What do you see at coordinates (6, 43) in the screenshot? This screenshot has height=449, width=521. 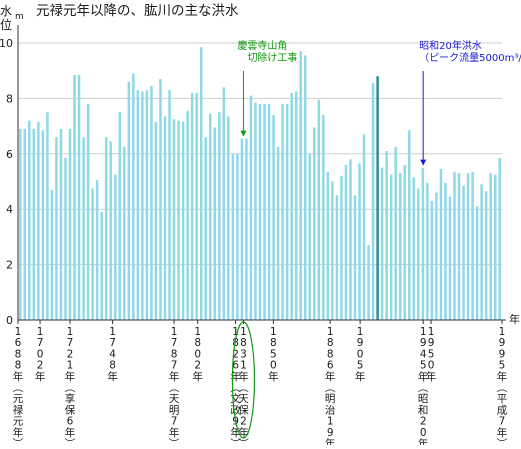 I see `y-tick-label: 10` at bounding box center [6, 43].